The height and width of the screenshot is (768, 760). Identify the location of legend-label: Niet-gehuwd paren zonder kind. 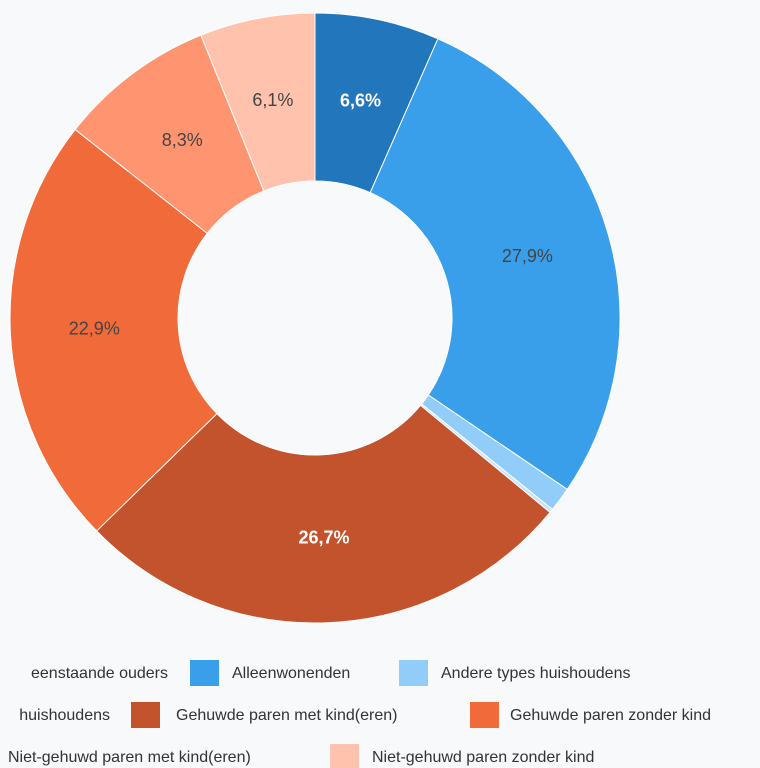
(483, 757).